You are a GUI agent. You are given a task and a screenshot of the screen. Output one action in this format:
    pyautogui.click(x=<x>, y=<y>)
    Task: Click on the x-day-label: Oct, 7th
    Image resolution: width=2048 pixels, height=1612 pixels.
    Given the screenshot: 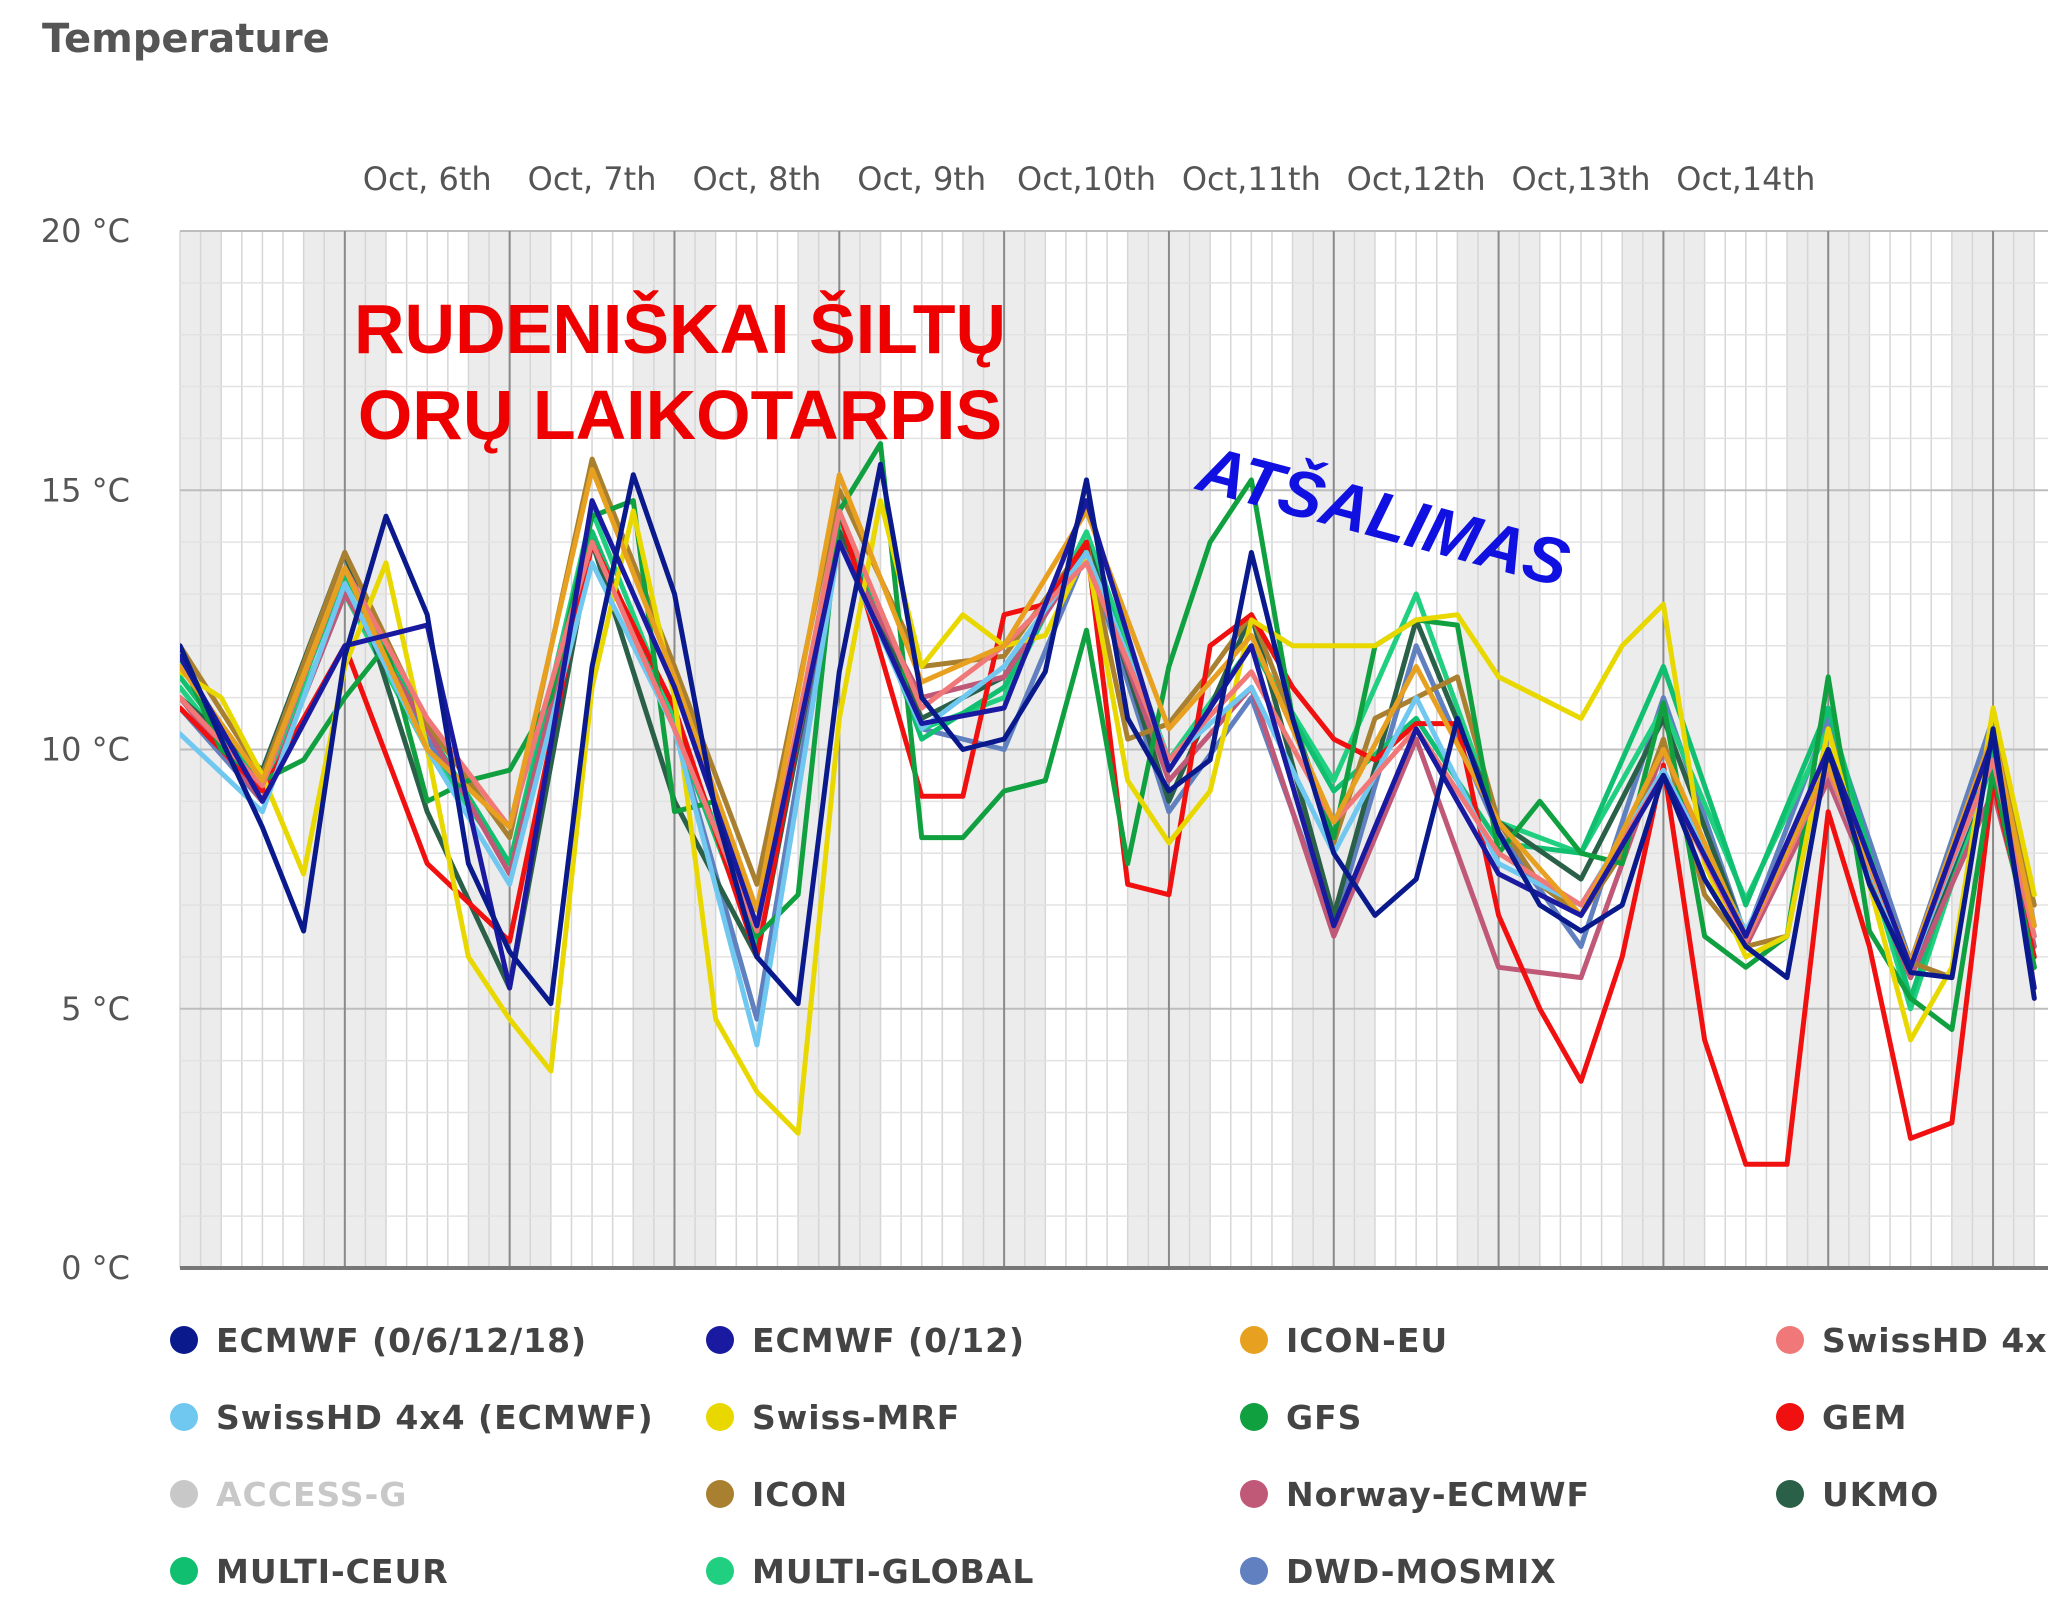 What is the action you would take?
    pyautogui.click(x=592, y=179)
    